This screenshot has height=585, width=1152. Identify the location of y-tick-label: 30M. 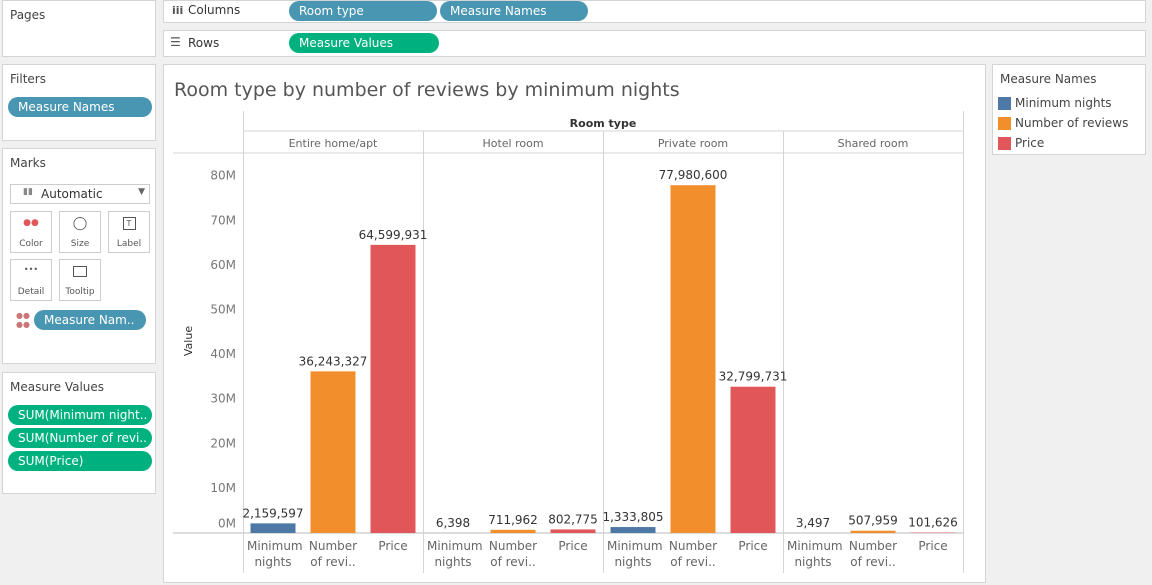
(223, 399).